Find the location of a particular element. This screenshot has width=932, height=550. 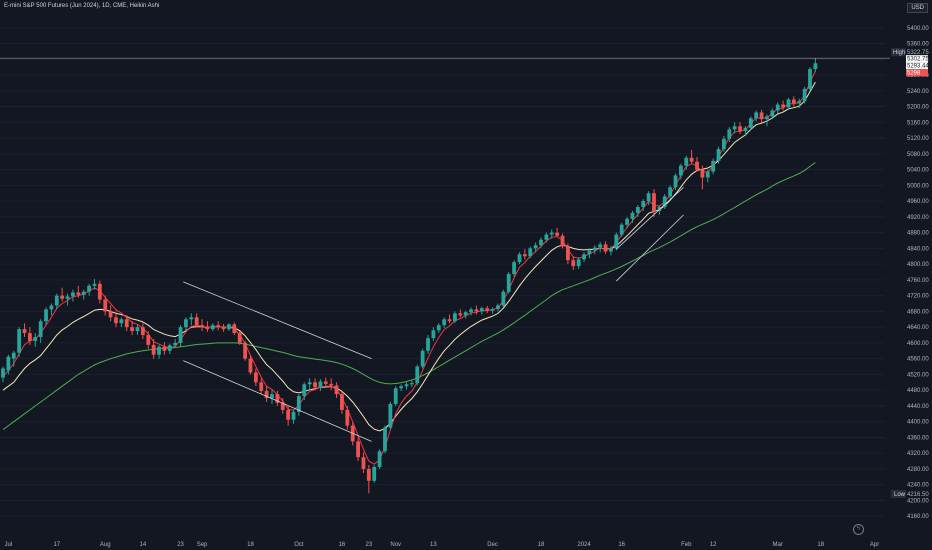

x-tick-label: 17 is located at coordinates (56, 545).